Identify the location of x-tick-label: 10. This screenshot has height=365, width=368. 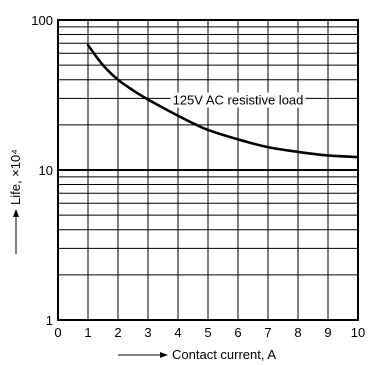
(358, 332).